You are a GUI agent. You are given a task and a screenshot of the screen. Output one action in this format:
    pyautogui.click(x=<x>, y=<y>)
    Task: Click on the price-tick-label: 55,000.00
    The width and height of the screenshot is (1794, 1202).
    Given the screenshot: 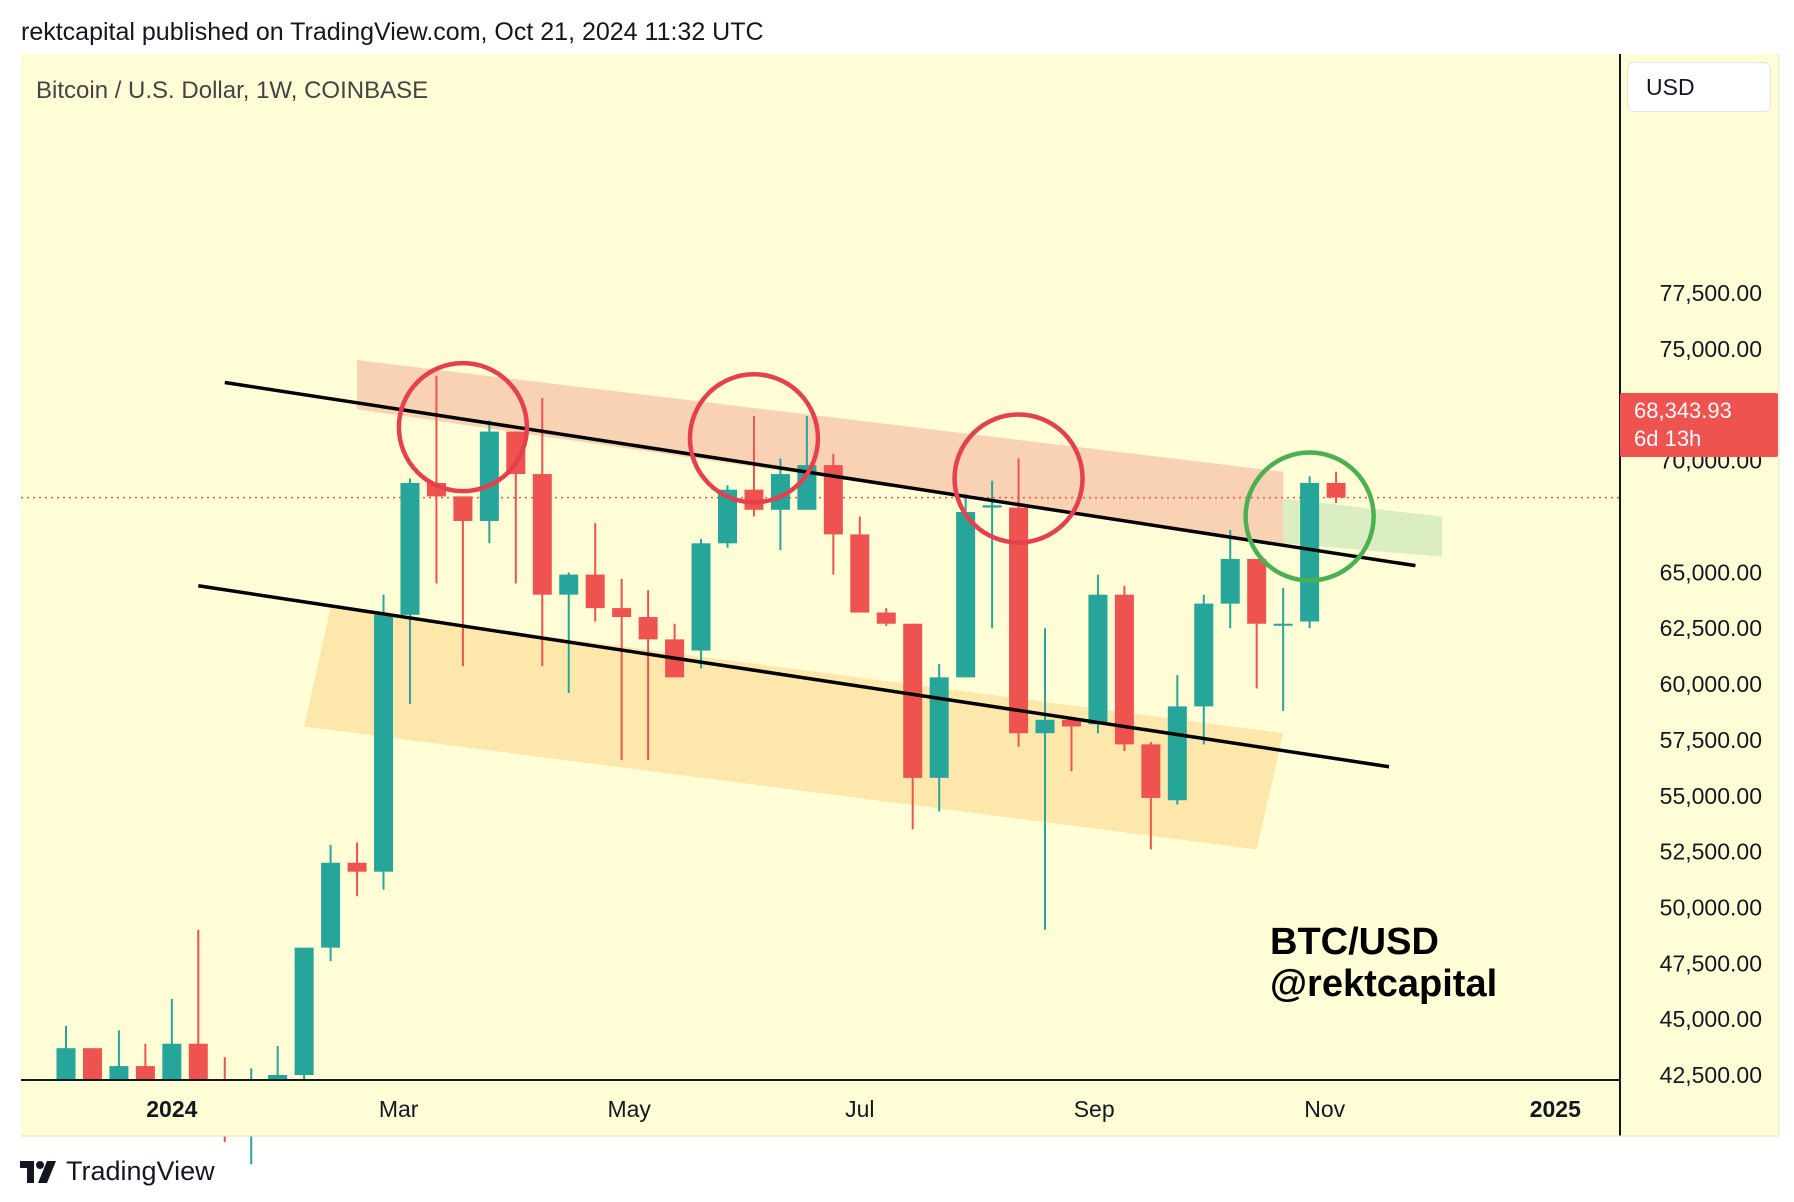 What is the action you would take?
    pyautogui.click(x=1711, y=796)
    